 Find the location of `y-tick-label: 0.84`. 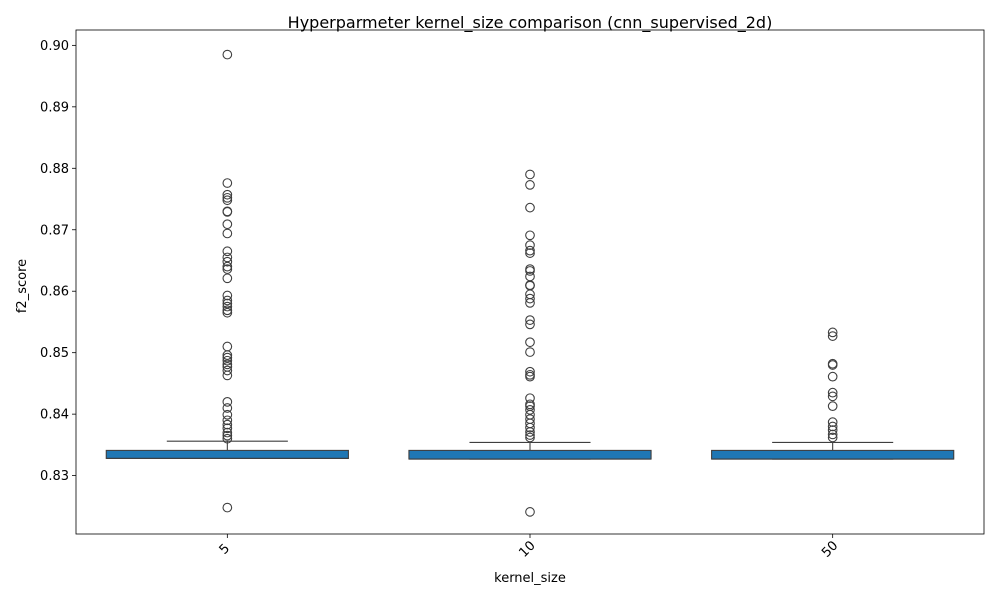

y-tick-label: 0.84 is located at coordinates (54, 415).